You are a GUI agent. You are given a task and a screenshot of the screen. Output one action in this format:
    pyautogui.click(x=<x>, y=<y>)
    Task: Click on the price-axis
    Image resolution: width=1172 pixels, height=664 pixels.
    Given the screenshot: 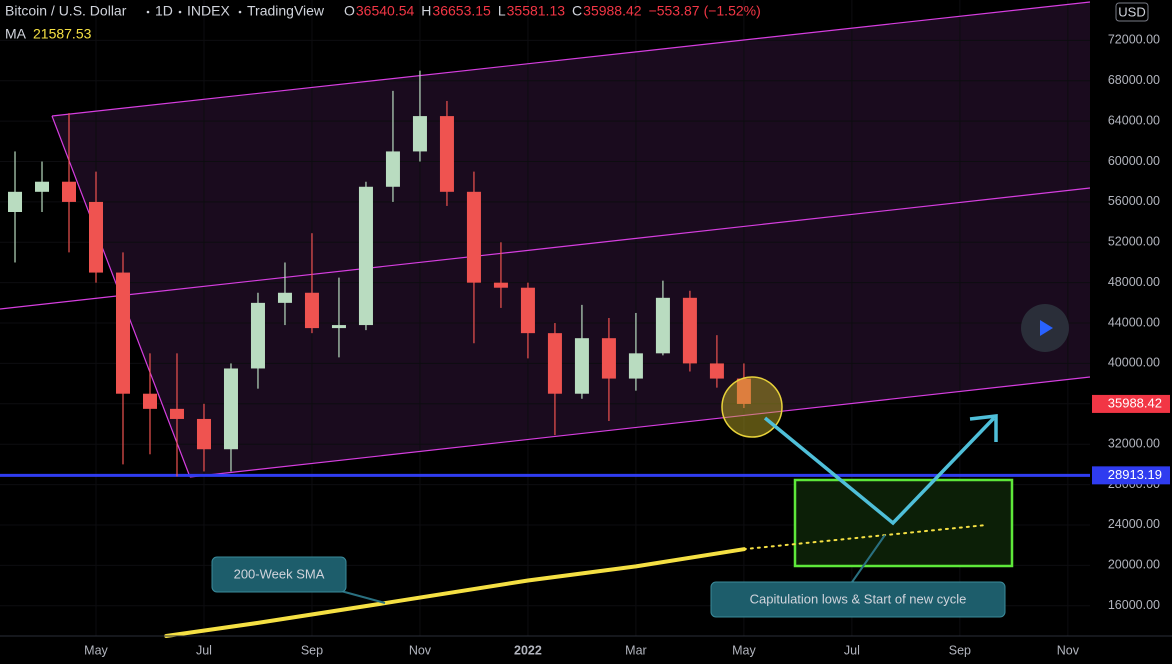 What is the action you would take?
    pyautogui.click(x=1131, y=318)
    